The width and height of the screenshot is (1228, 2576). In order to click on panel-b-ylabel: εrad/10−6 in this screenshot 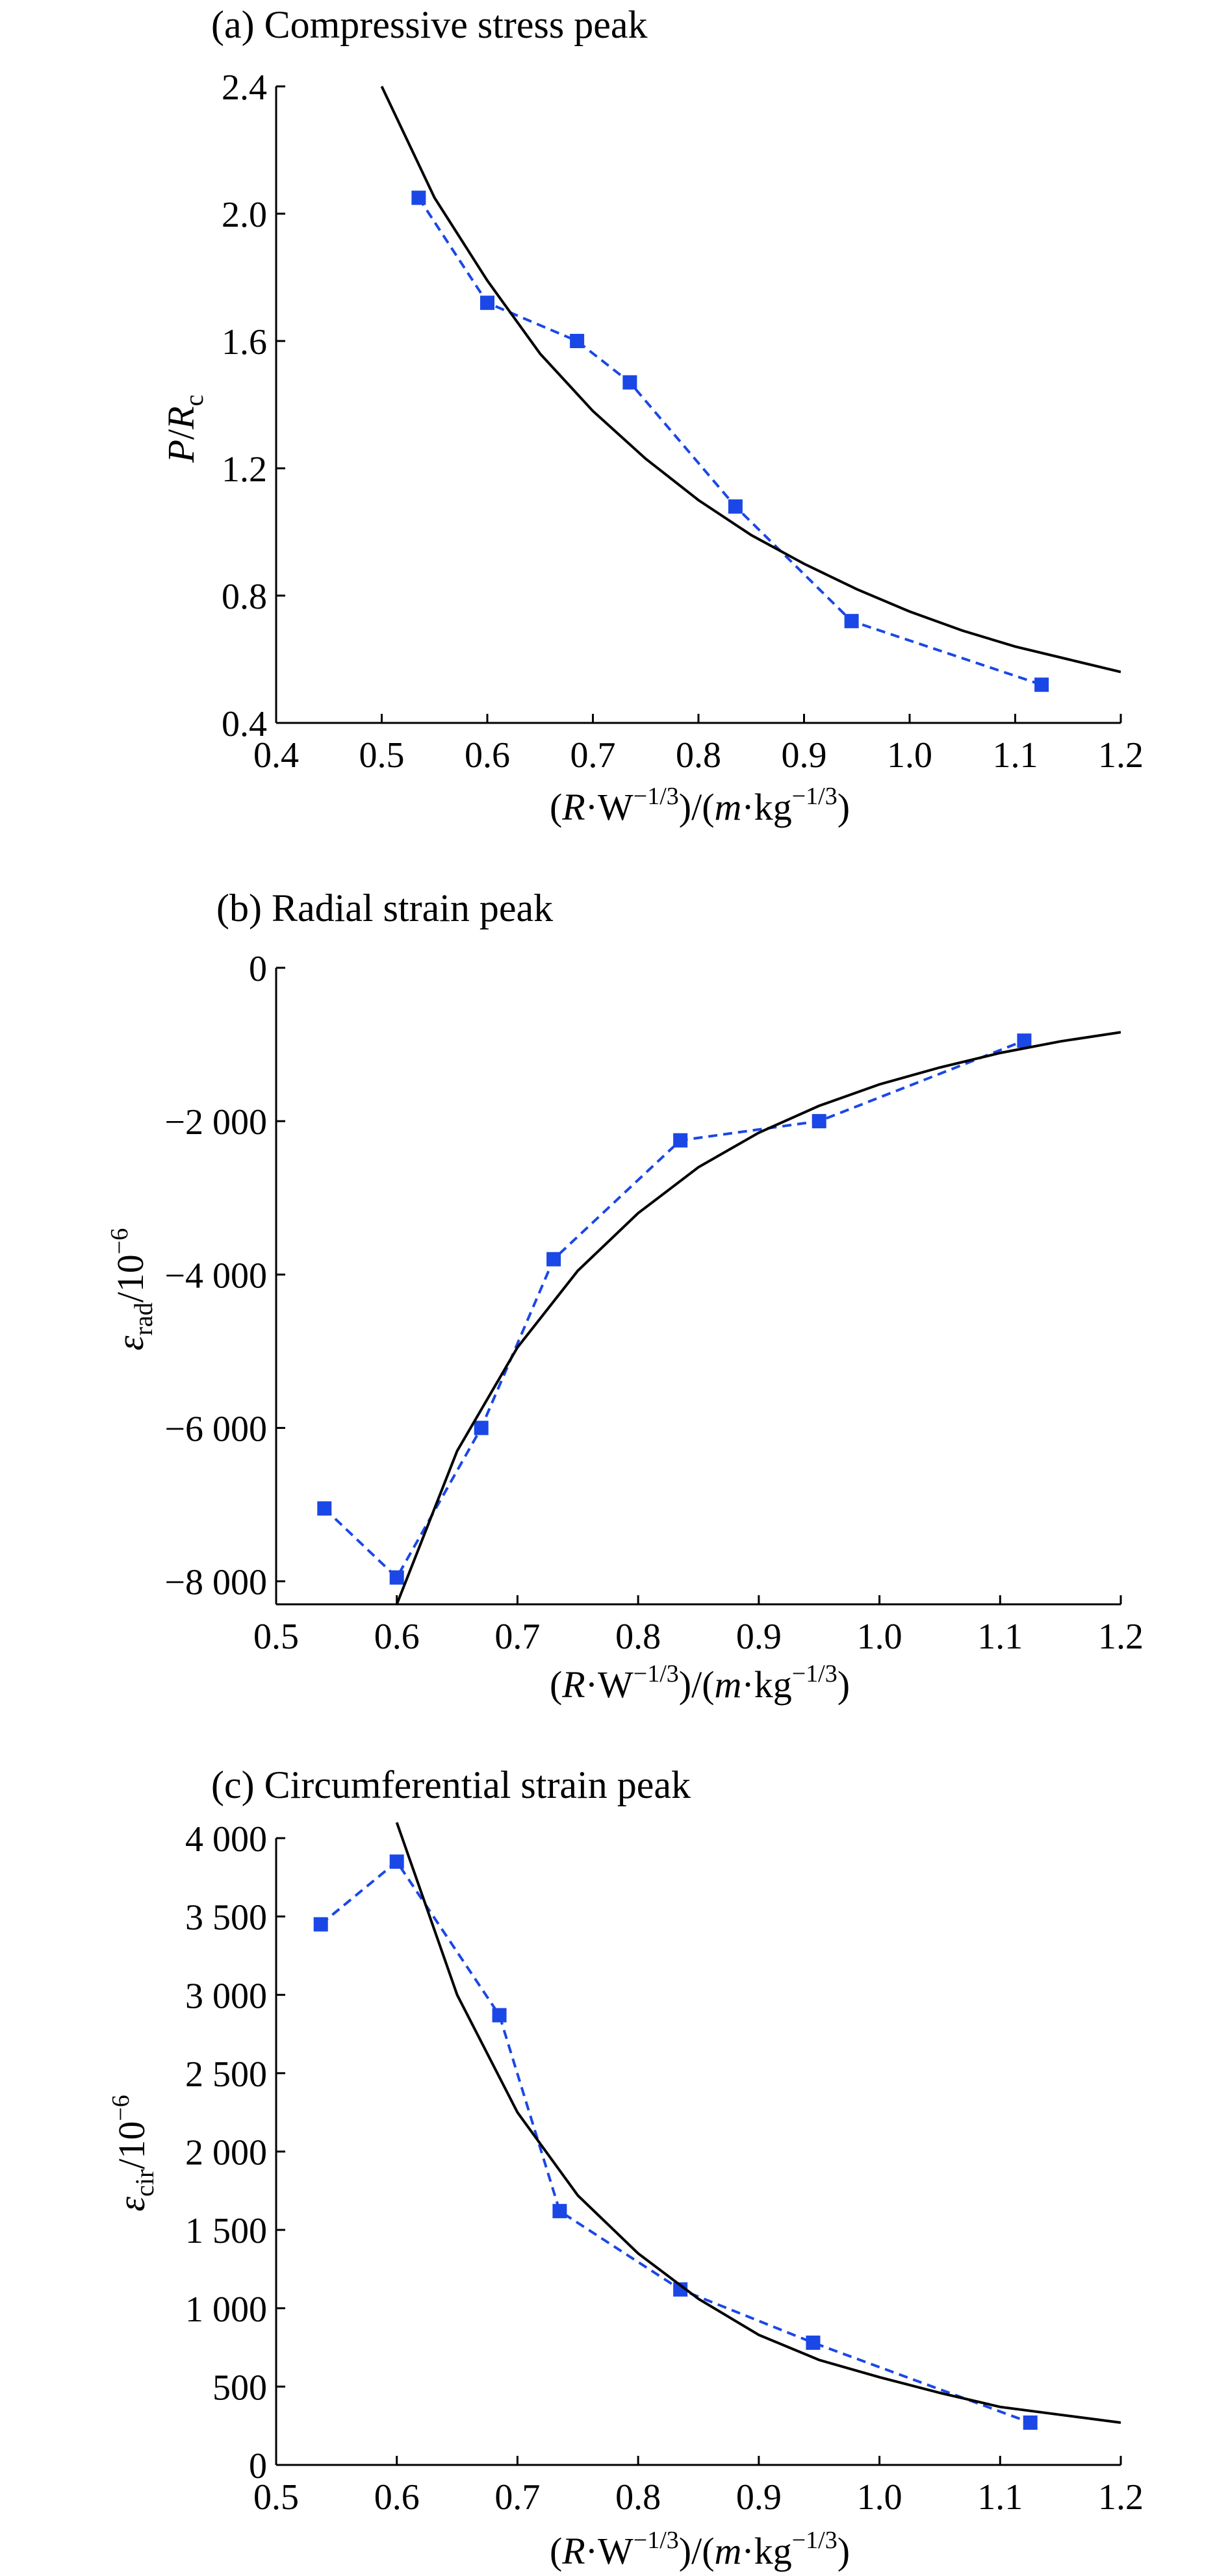, I will do `click(132, 1290)`.